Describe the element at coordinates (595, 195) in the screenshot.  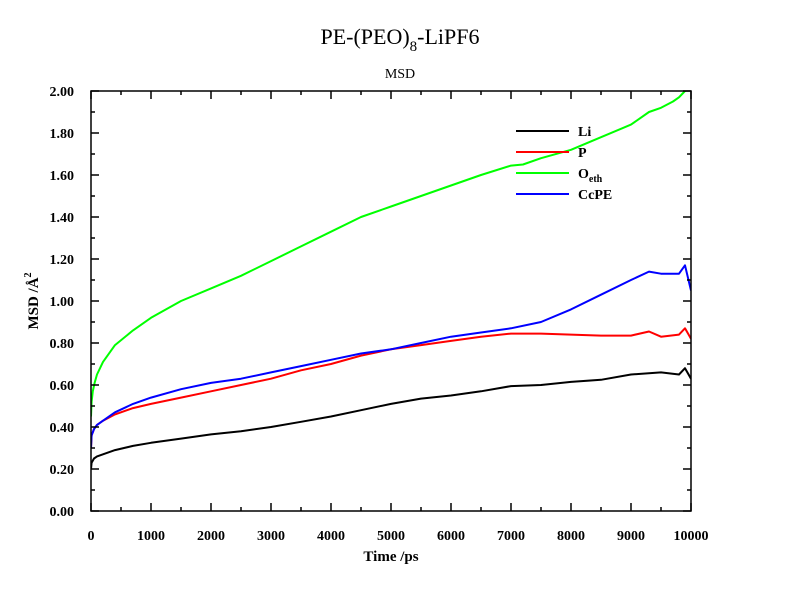
I see `legend-label-ccpe: CcPE` at that location.